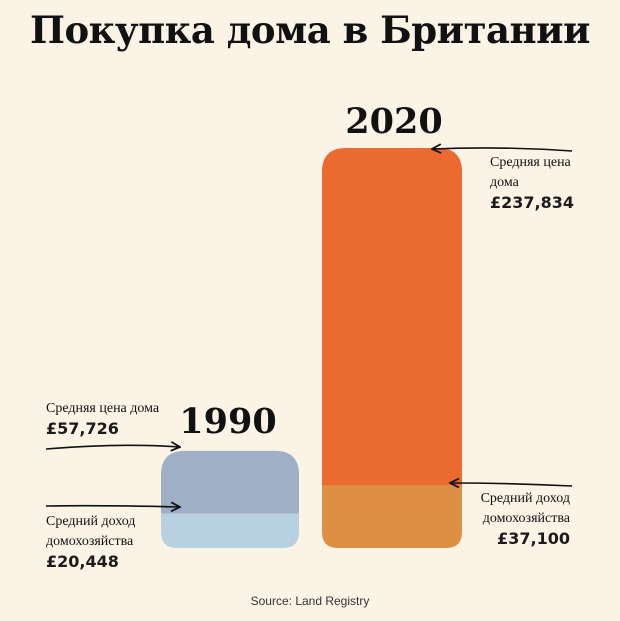 The width and height of the screenshot is (620, 621). Describe the element at coordinates (502, 149) in the screenshot. I see `arrow-2020-house-price` at that location.